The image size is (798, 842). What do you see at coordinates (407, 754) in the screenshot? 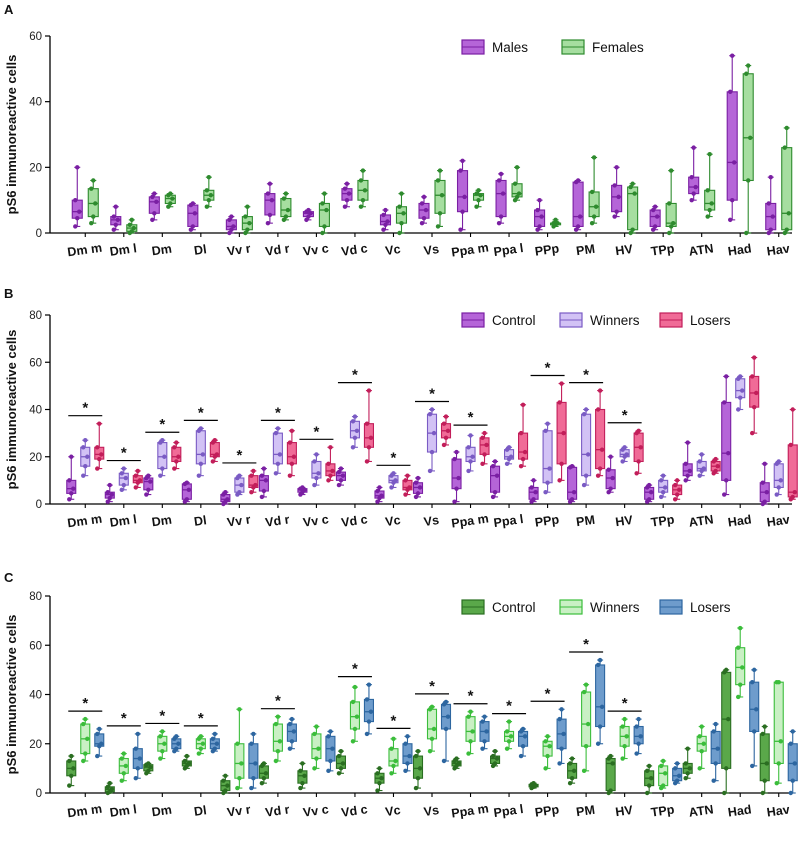
I see `box-losers-vc` at bounding box center [407, 754].